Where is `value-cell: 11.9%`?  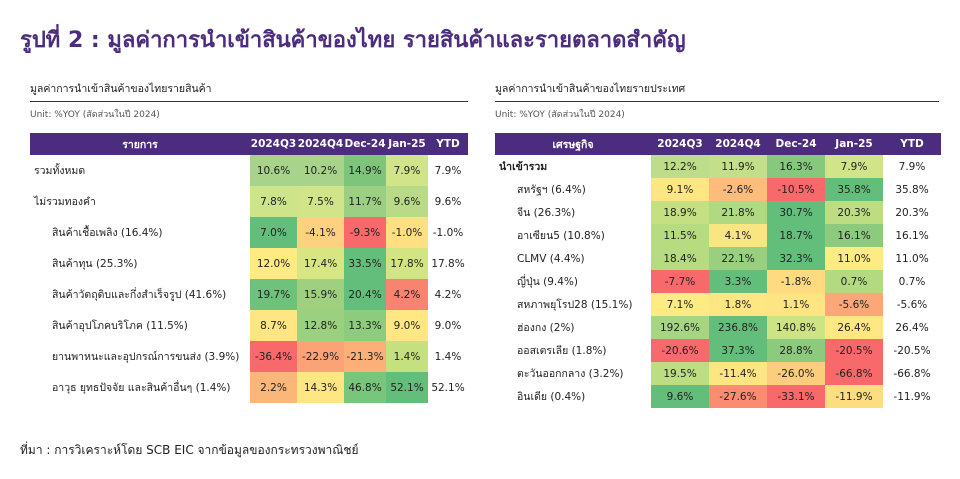 value-cell: 11.9% is located at coordinates (738, 166).